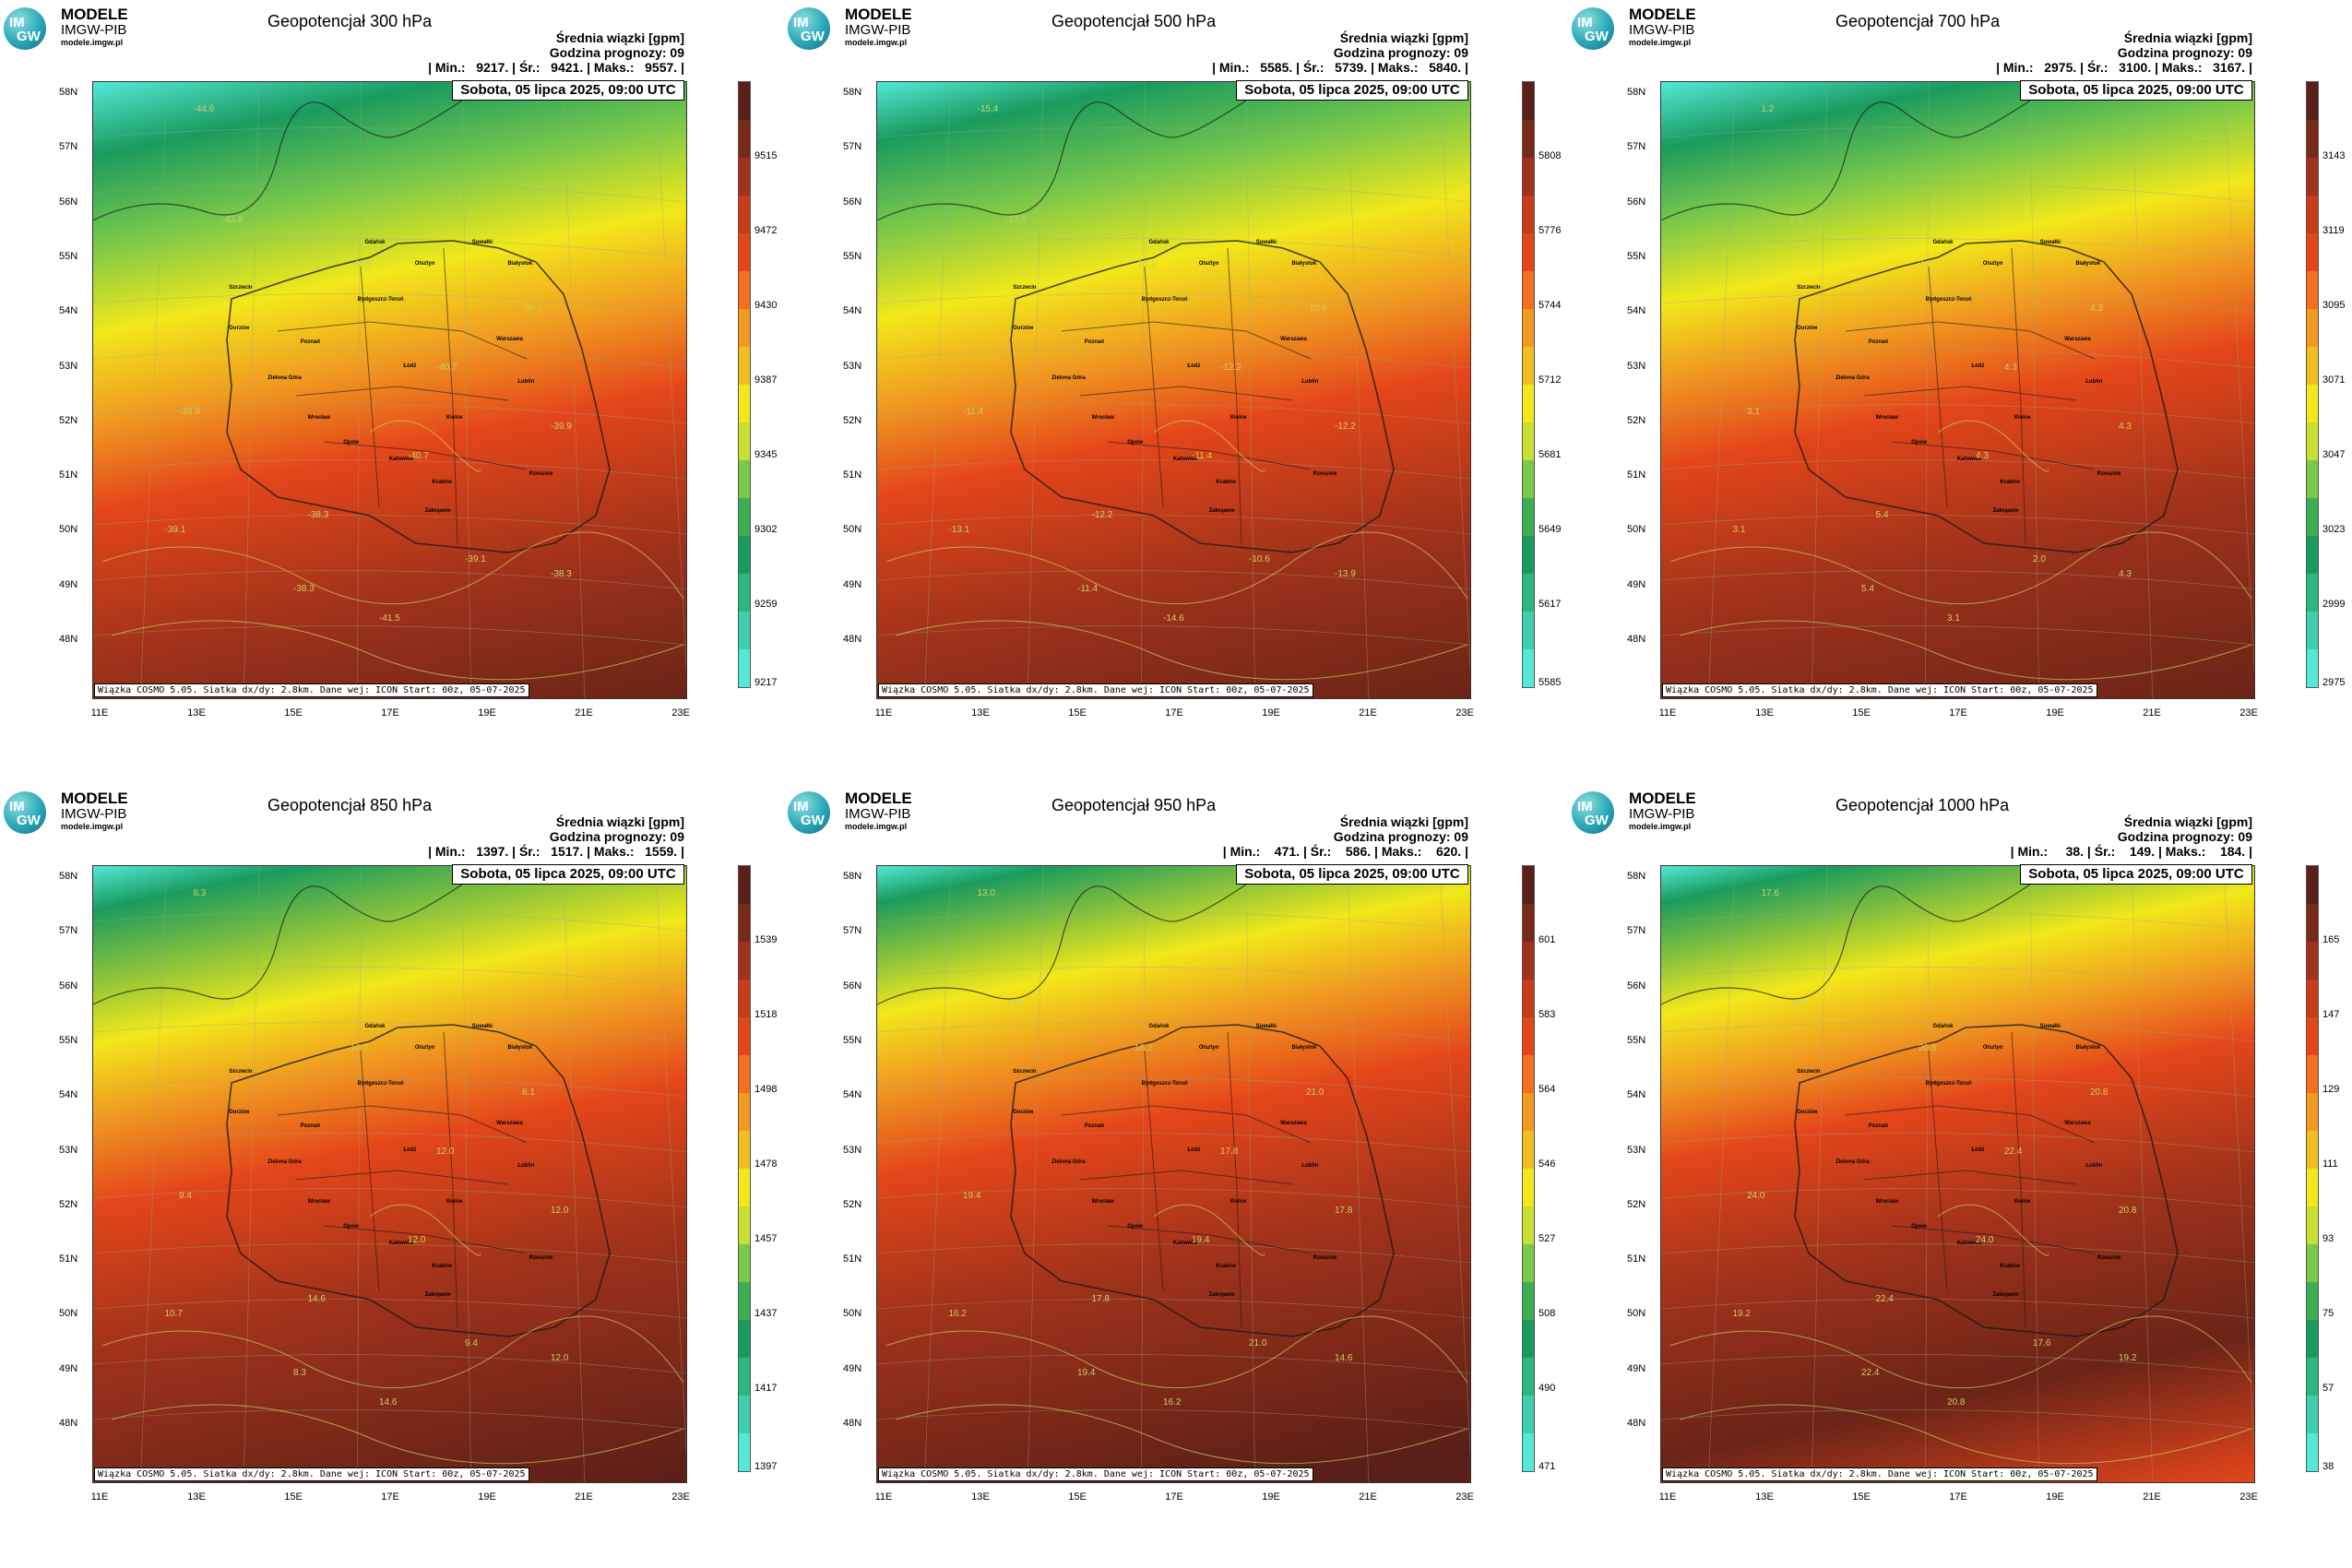  Describe the element at coordinates (2334, 604) in the screenshot. I see `colorbar-tick-label: 2999` at that location.